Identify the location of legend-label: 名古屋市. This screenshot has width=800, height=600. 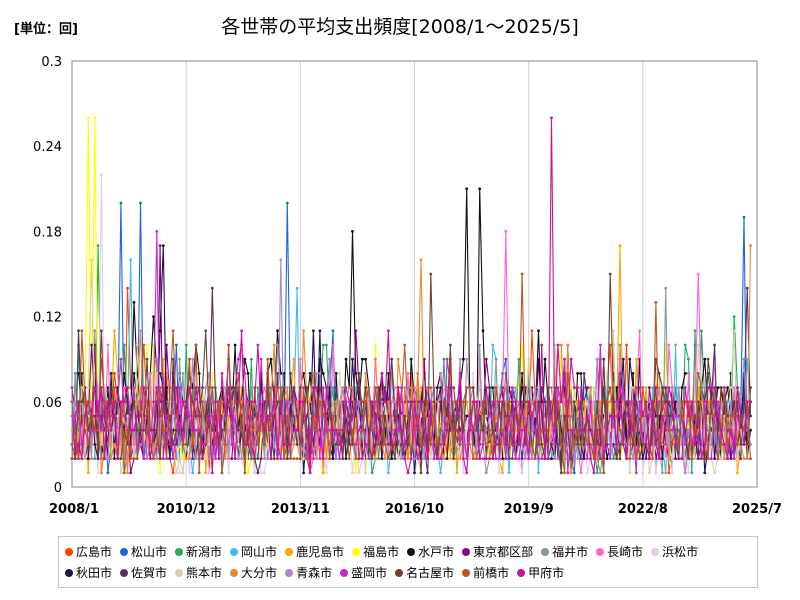
(430, 573).